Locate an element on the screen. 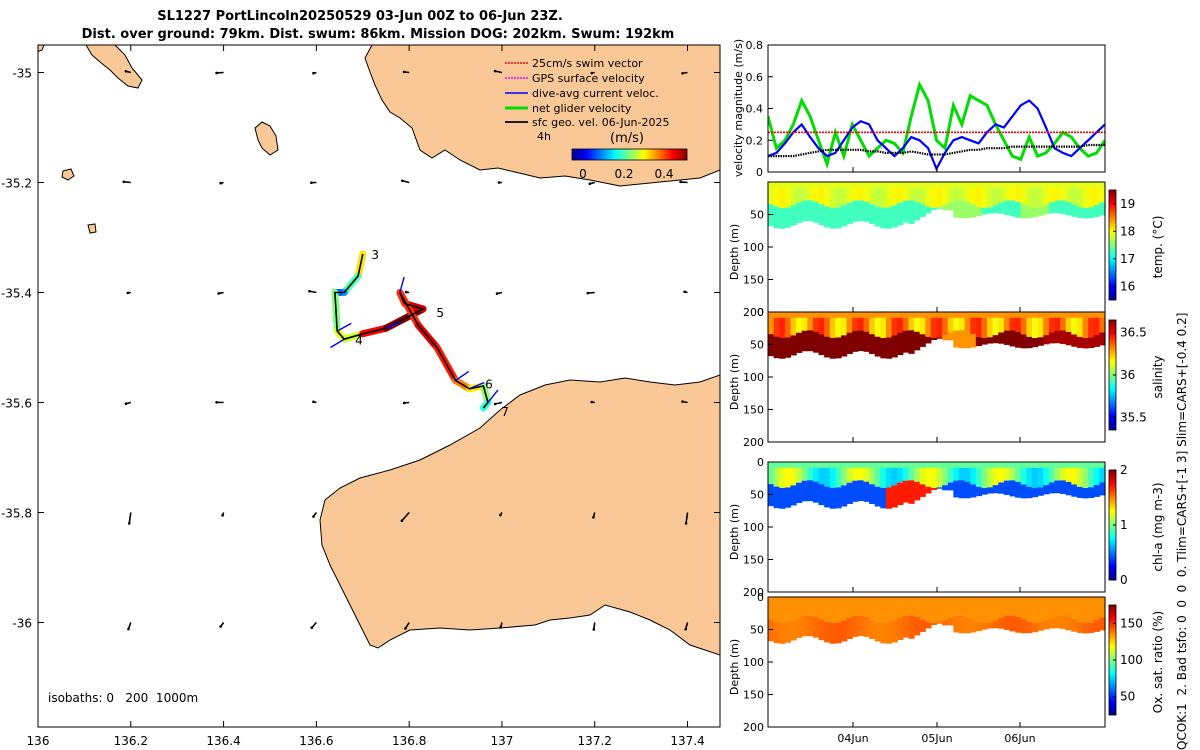 The image size is (1200, 750). vel-series-net is located at coordinates (936, 125).